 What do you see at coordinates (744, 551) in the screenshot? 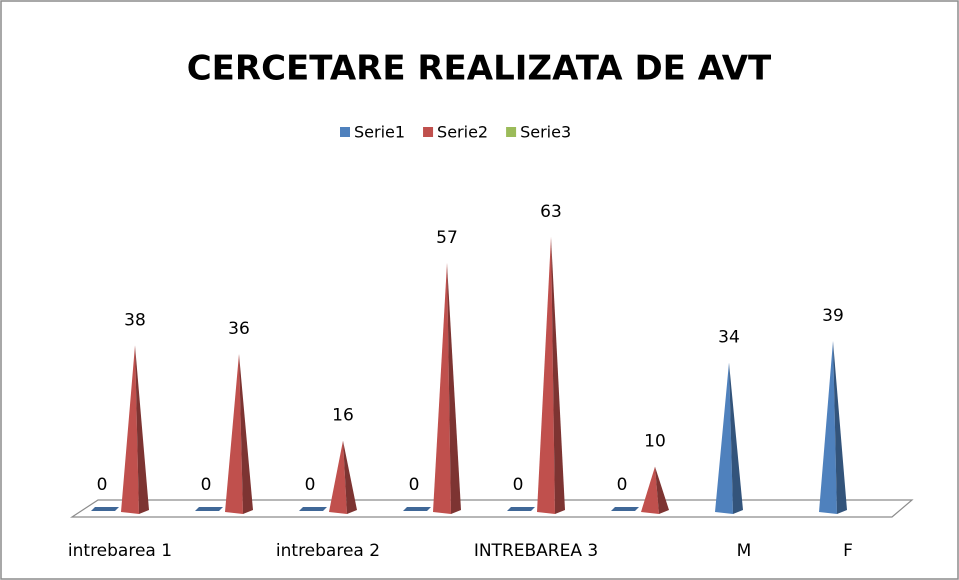
I see `x-tick-label: M` at bounding box center [744, 551].